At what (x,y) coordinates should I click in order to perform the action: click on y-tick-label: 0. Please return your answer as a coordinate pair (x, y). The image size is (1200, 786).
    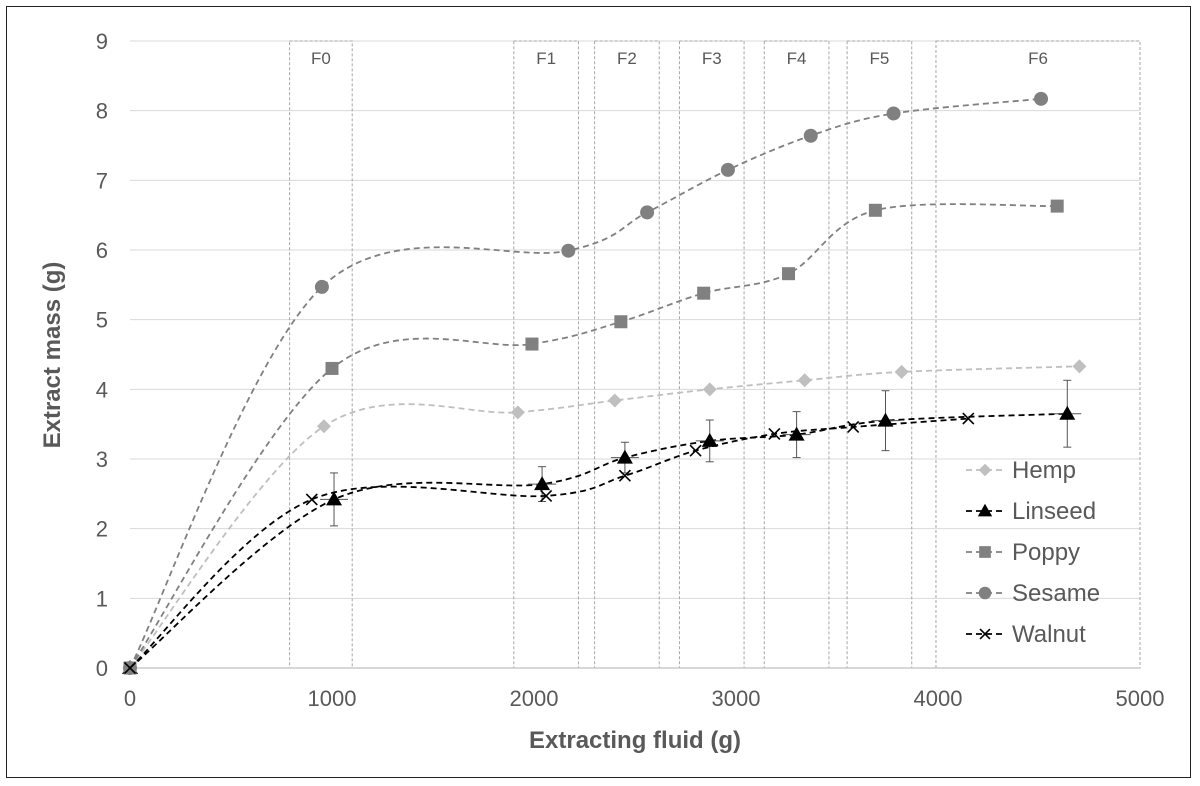
    Looking at the image, I should click on (102, 668).